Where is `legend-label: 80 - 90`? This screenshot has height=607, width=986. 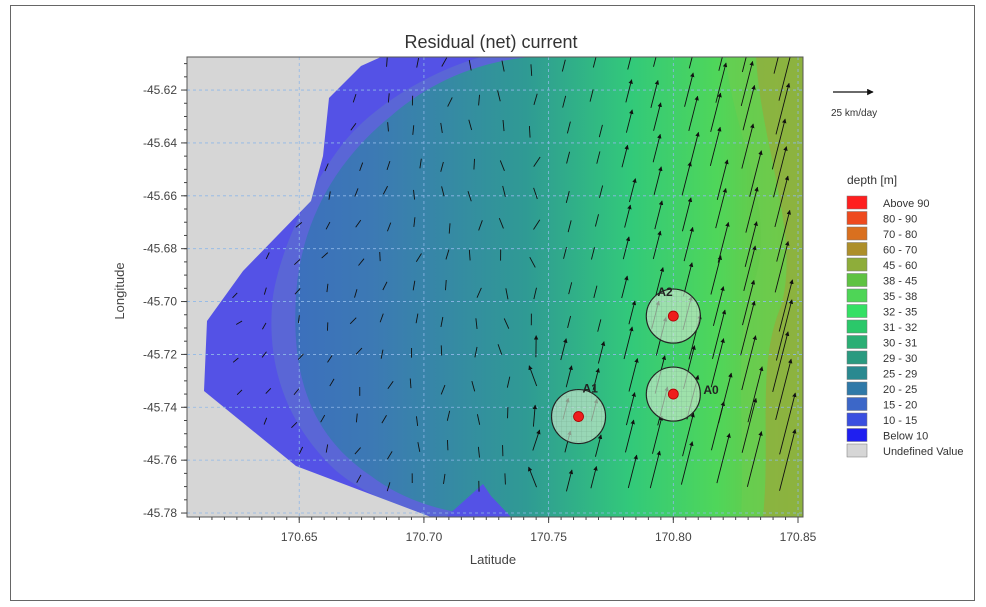
legend-label: 80 - 90 is located at coordinates (900, 220).